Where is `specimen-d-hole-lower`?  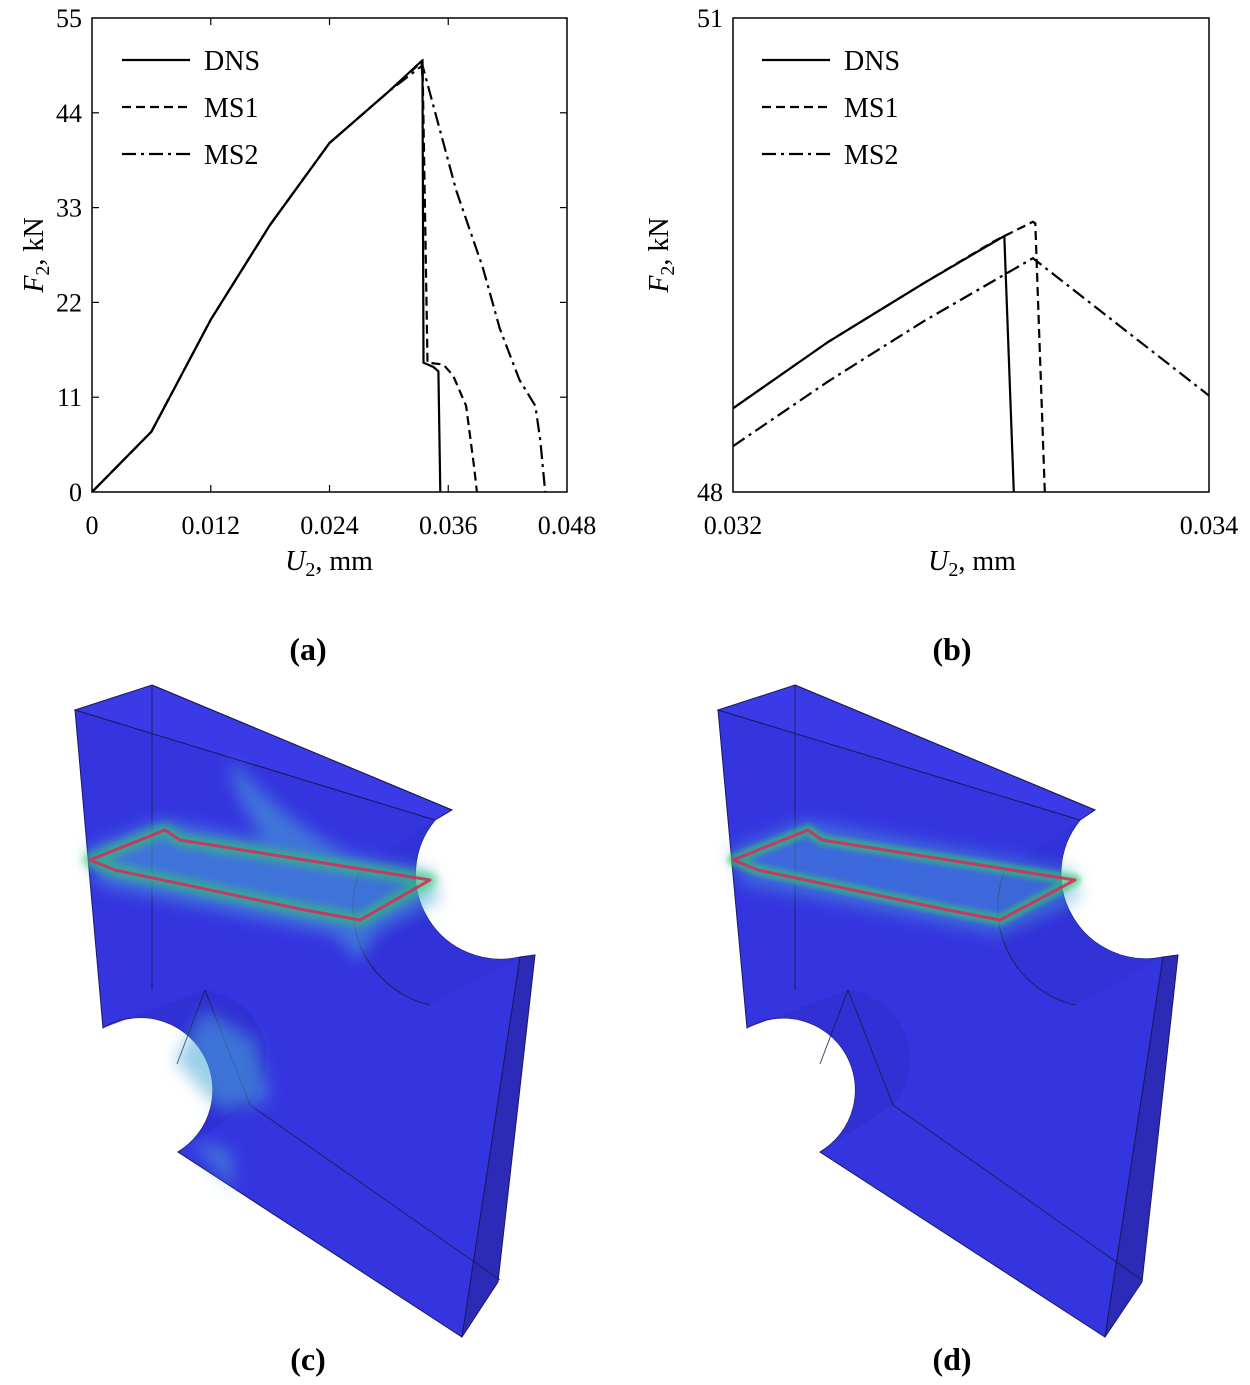
specimen-d-hole-lower is located at coordinates (828, 1071).